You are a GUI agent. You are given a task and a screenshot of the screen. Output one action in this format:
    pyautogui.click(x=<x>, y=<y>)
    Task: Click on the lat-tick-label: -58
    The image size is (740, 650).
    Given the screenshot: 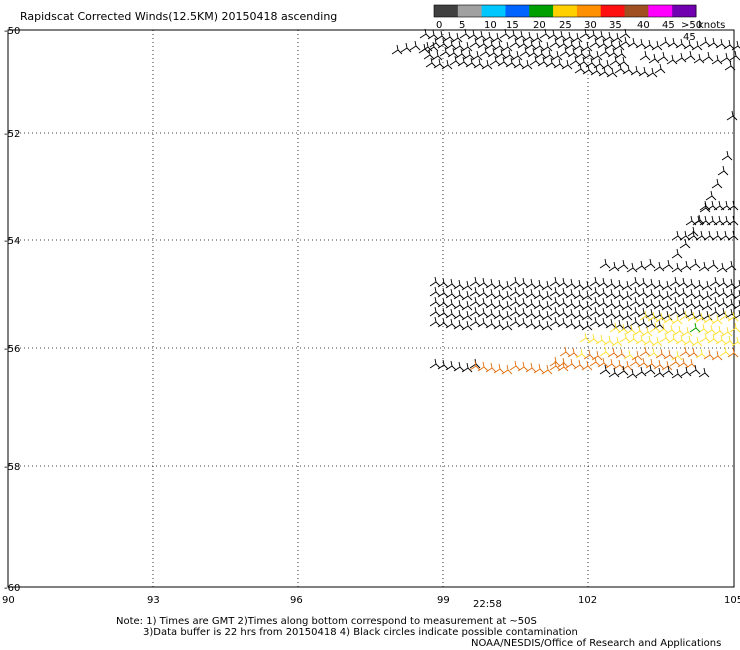 What is the action you would take?
    pyautogui.click(x=12, y=467)
    